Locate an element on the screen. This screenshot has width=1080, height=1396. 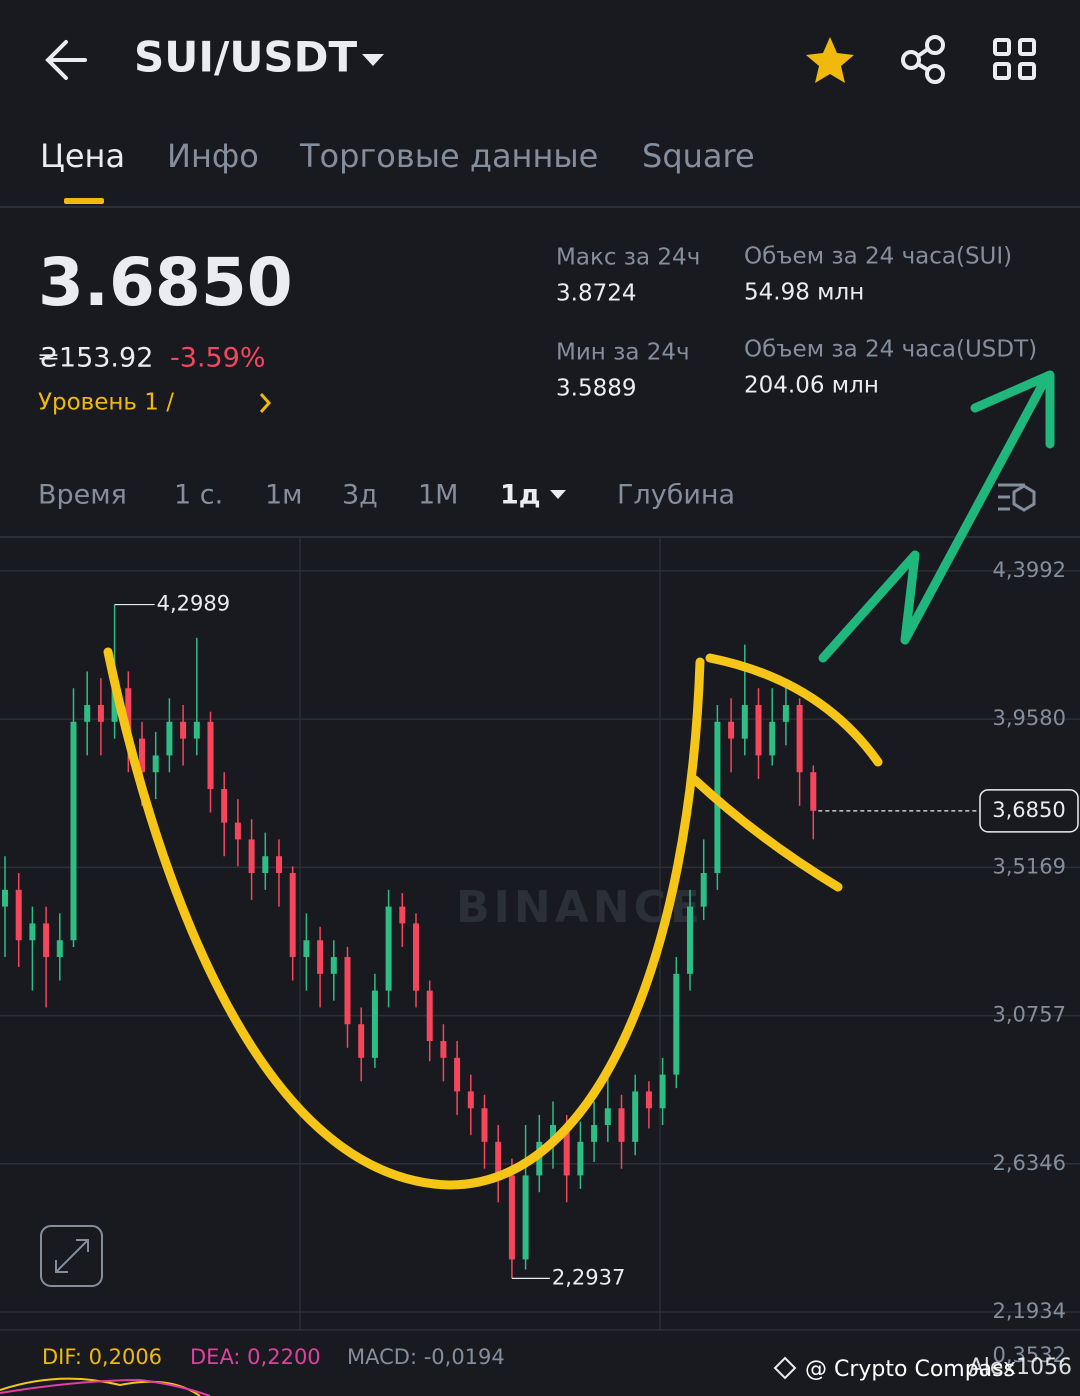
credit-handle: Alex1056 is located at coordinates (1020, 1367).